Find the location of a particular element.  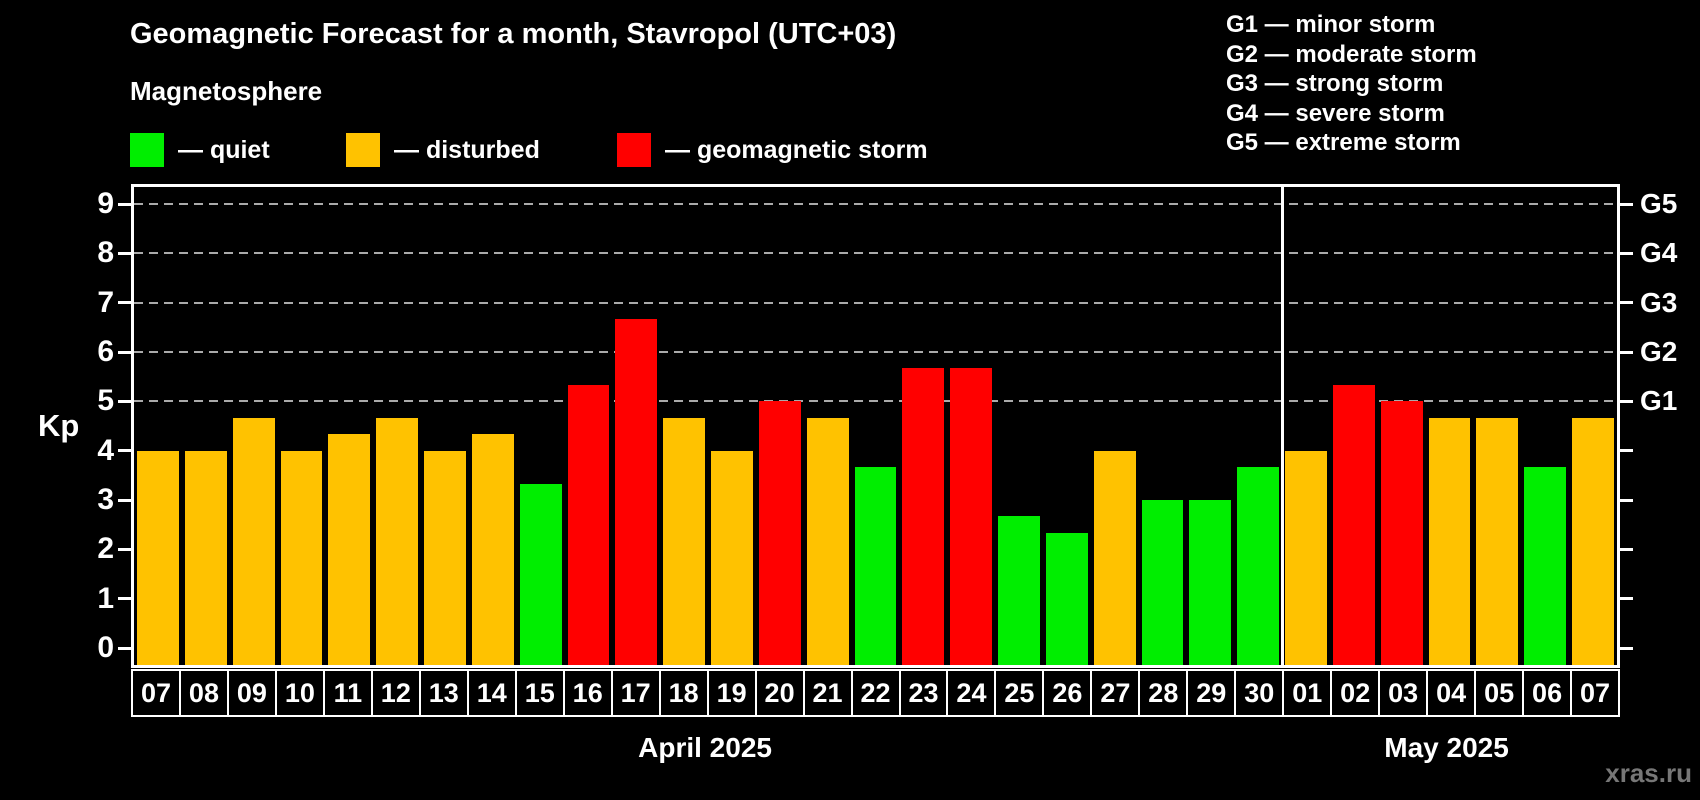

watermark: xras.ru is located at coordinates (1648, 773).